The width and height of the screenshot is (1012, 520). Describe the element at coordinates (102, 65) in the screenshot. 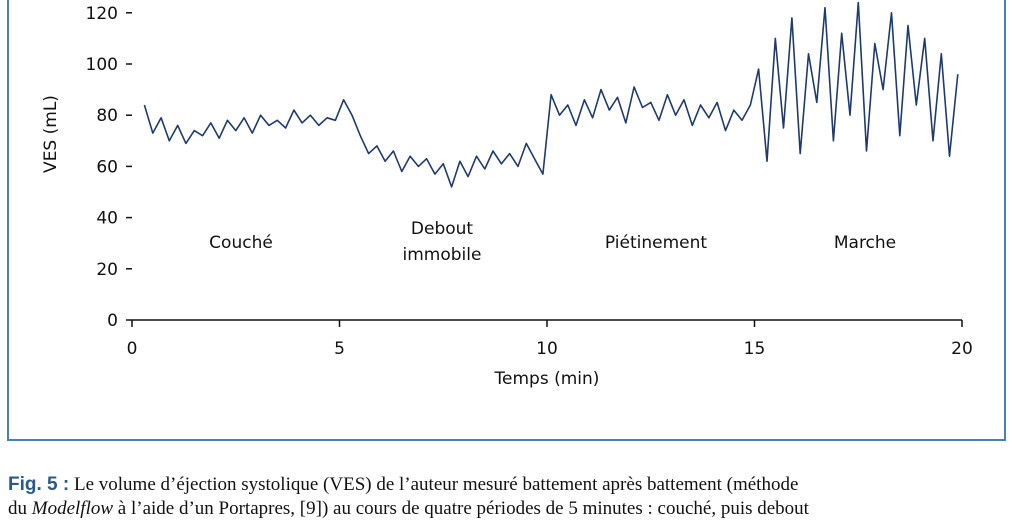

I see `y-tick-label: 100` at that location.